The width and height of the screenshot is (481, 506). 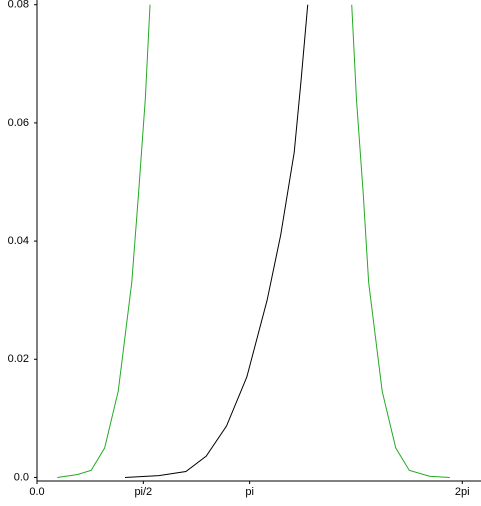 What do you see at coordinates (18, 241) in the screenshot?
I see `y-tick-label: 0.04` at bounding box center [18, 241].